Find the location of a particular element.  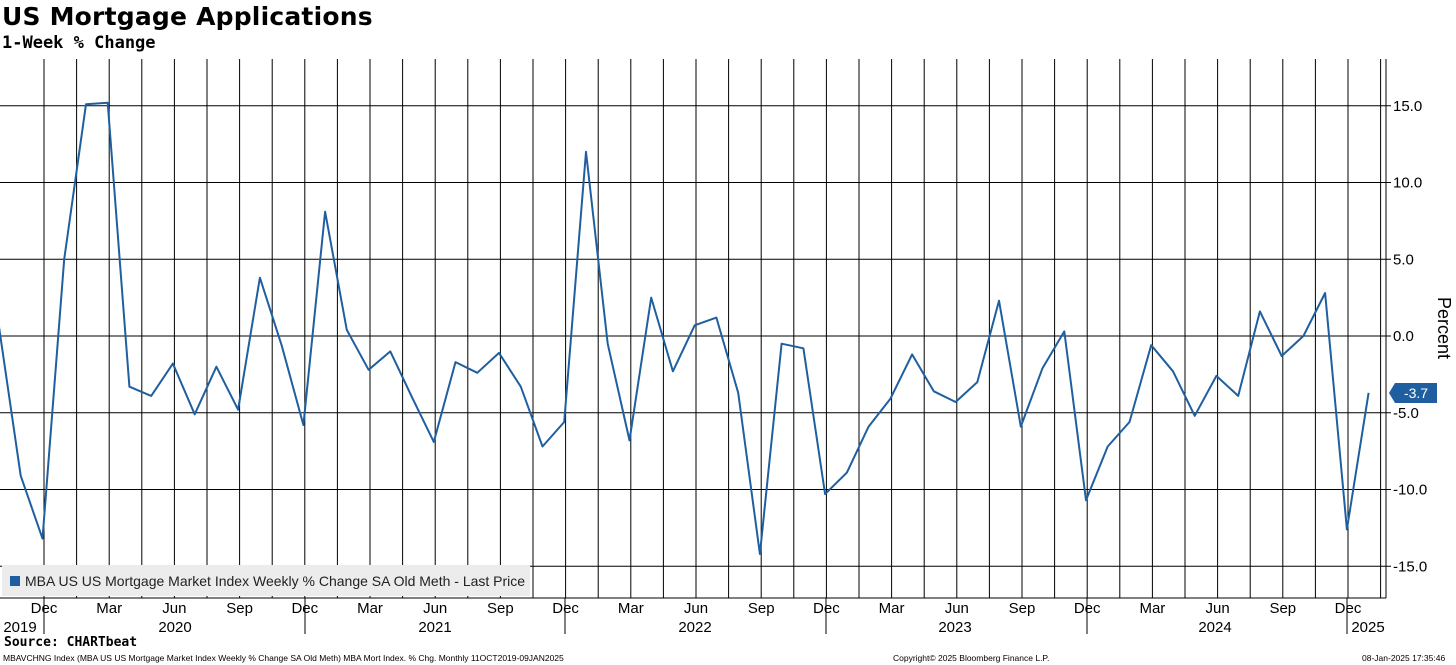

x-year-label: 2020 is located at coordinates (174, 627).